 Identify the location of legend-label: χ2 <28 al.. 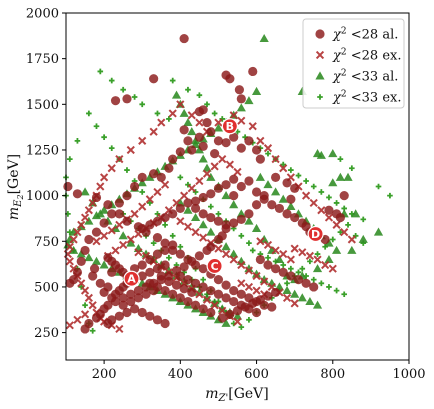
(365, 35).